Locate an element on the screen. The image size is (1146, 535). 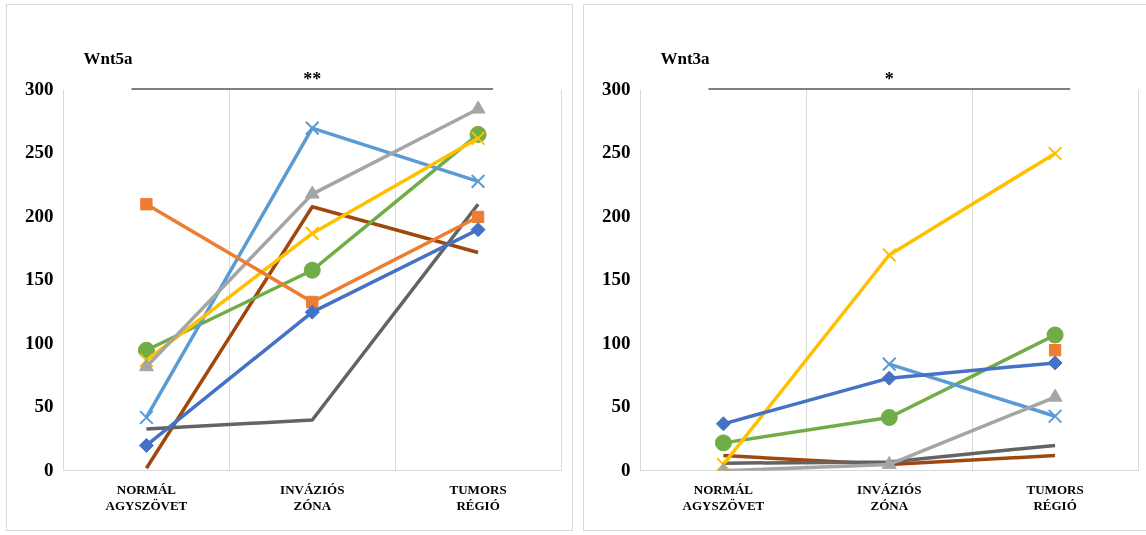
chart-title: Wnt5a is located at coordinates (108, 58).